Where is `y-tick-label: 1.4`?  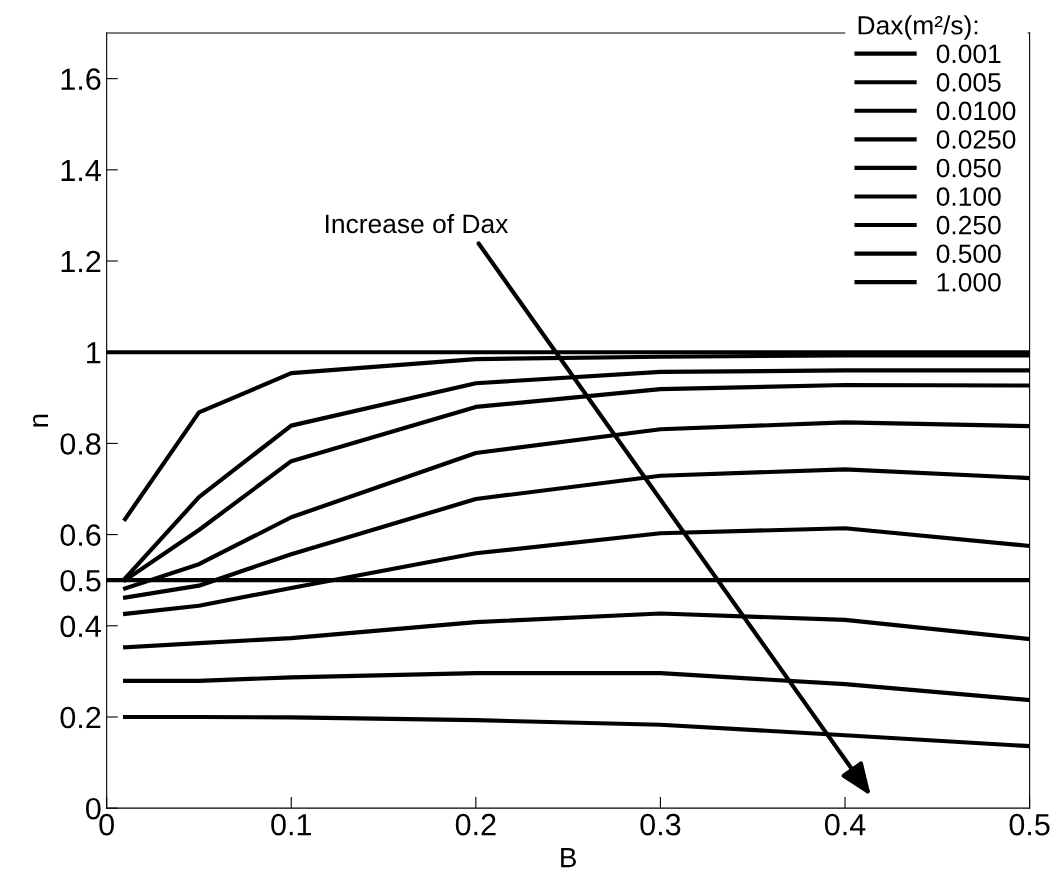 y-tick-label: 1.4 is located at coordinates (81, 170).